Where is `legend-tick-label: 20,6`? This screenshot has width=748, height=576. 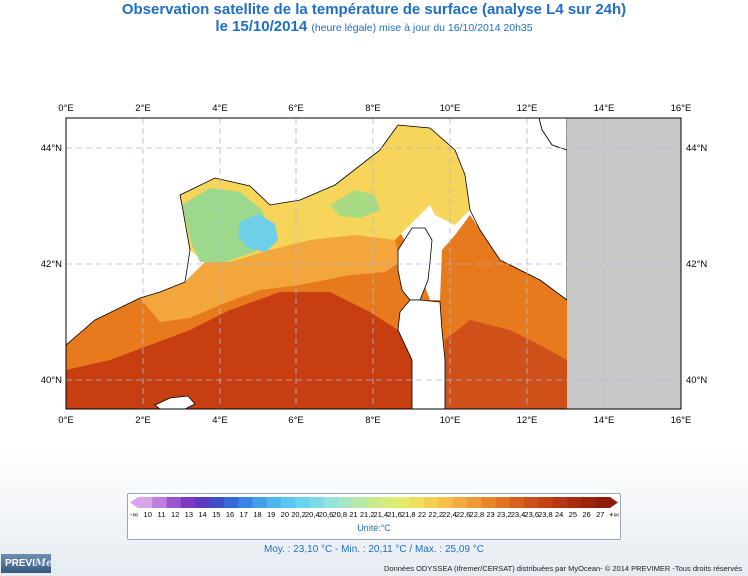
legend-tick-label: 20,6 is located at coordinates (326, 514).